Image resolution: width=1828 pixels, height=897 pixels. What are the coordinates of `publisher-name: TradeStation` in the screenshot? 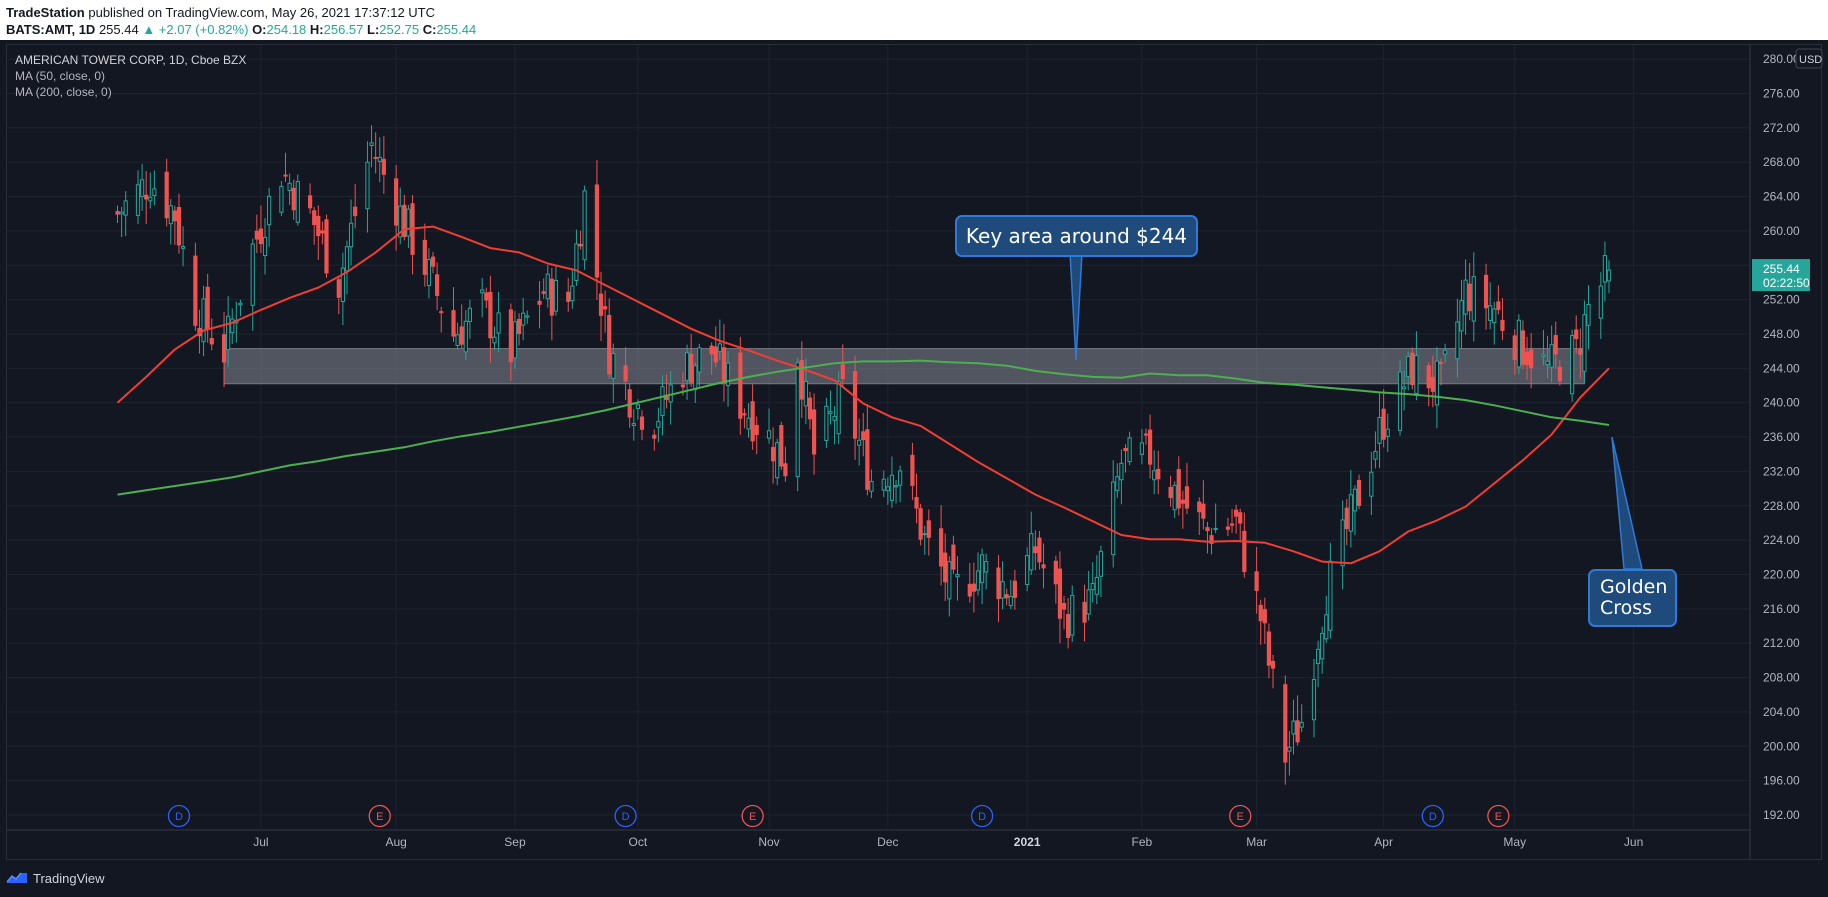 It's located at (45, 12).